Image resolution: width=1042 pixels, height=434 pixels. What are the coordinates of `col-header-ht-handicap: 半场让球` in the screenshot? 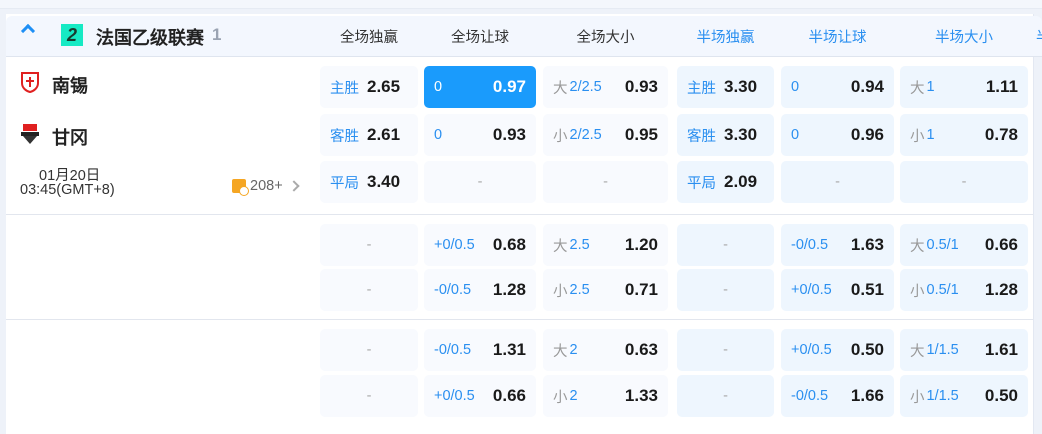 It's located at (837, 38).